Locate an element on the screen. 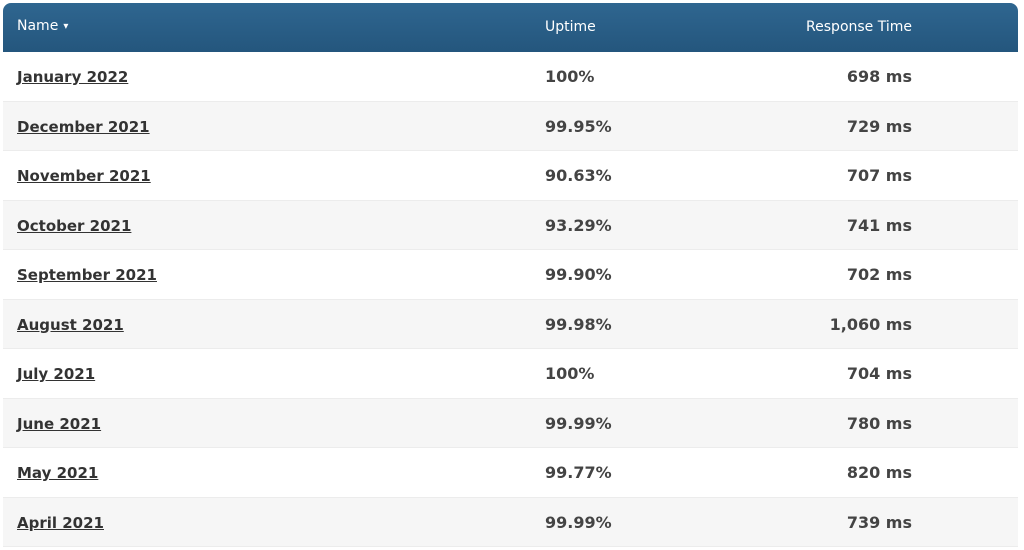  month-link: January 2022 is located at coordinates (73, 77).